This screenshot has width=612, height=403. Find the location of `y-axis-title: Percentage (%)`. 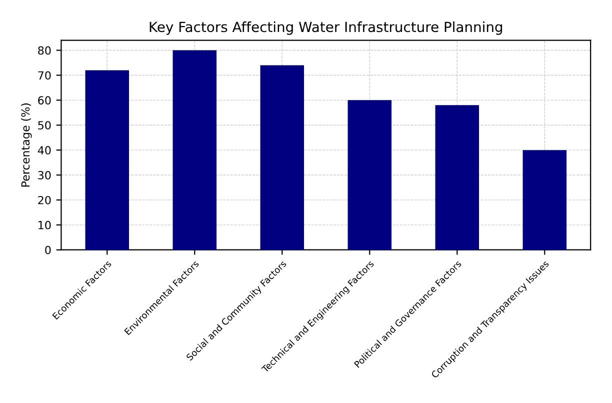

y-axis-title: Percentage (%) is located at coordinates (26, 145).